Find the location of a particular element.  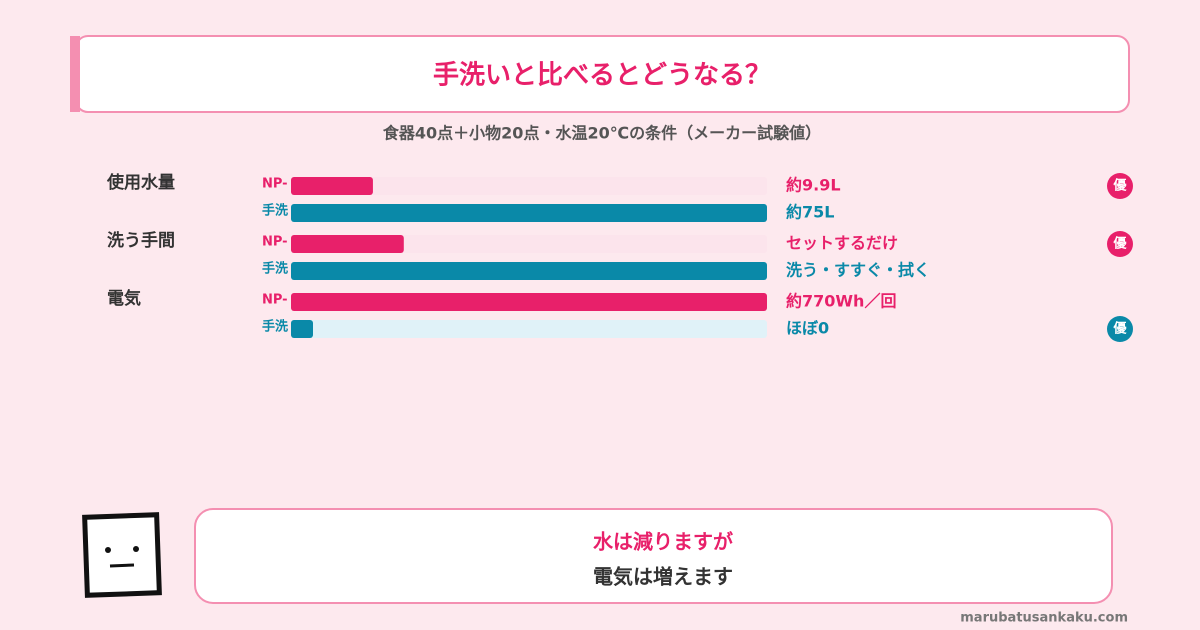

note-box is located at coordinates (653, 556).